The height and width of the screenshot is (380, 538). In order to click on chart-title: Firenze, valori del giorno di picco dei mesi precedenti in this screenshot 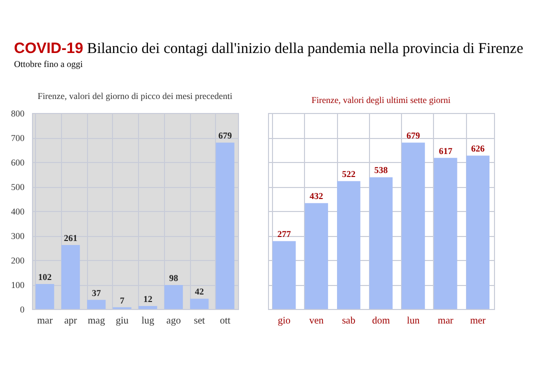, I will do `click(135, 96)`.